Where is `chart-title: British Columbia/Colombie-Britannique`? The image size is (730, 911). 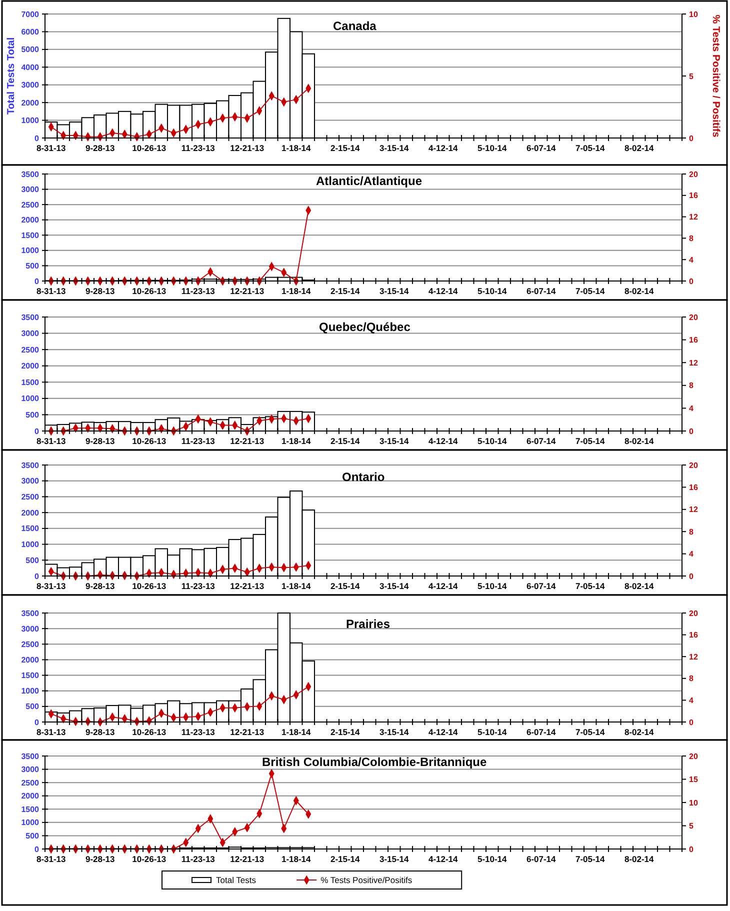
chart-title: British Columbia/Colombie-Britannique is located at coordinates (374, 762).